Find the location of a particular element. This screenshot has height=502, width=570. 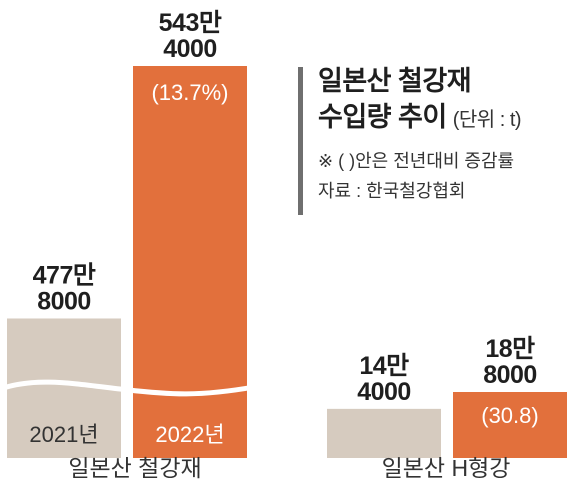

value-label-hbeam-2021-line1: 14만 is located at coordinates (384, 366).